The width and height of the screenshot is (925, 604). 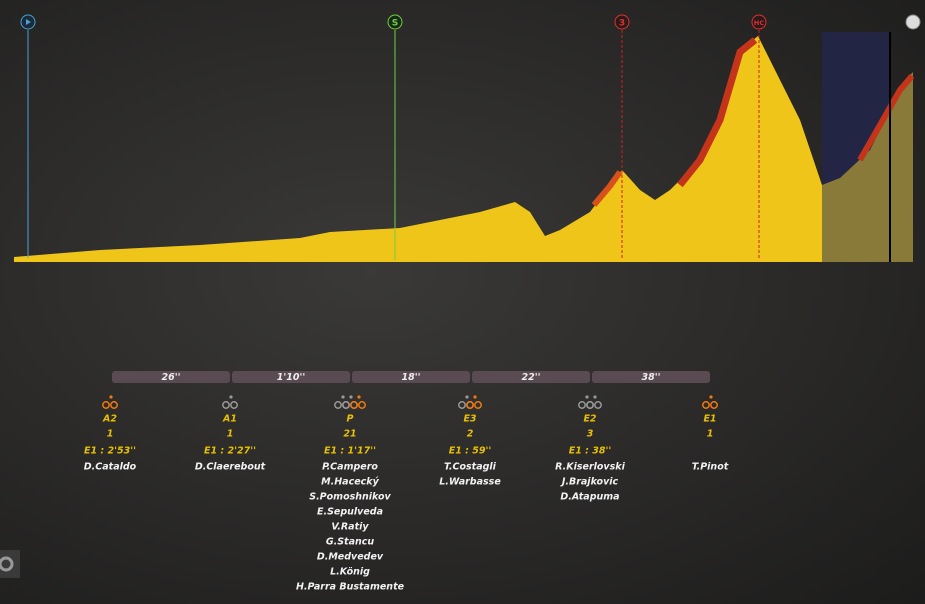 I want to click on rider-name: G.Stancu, so click(x=350, y=542).